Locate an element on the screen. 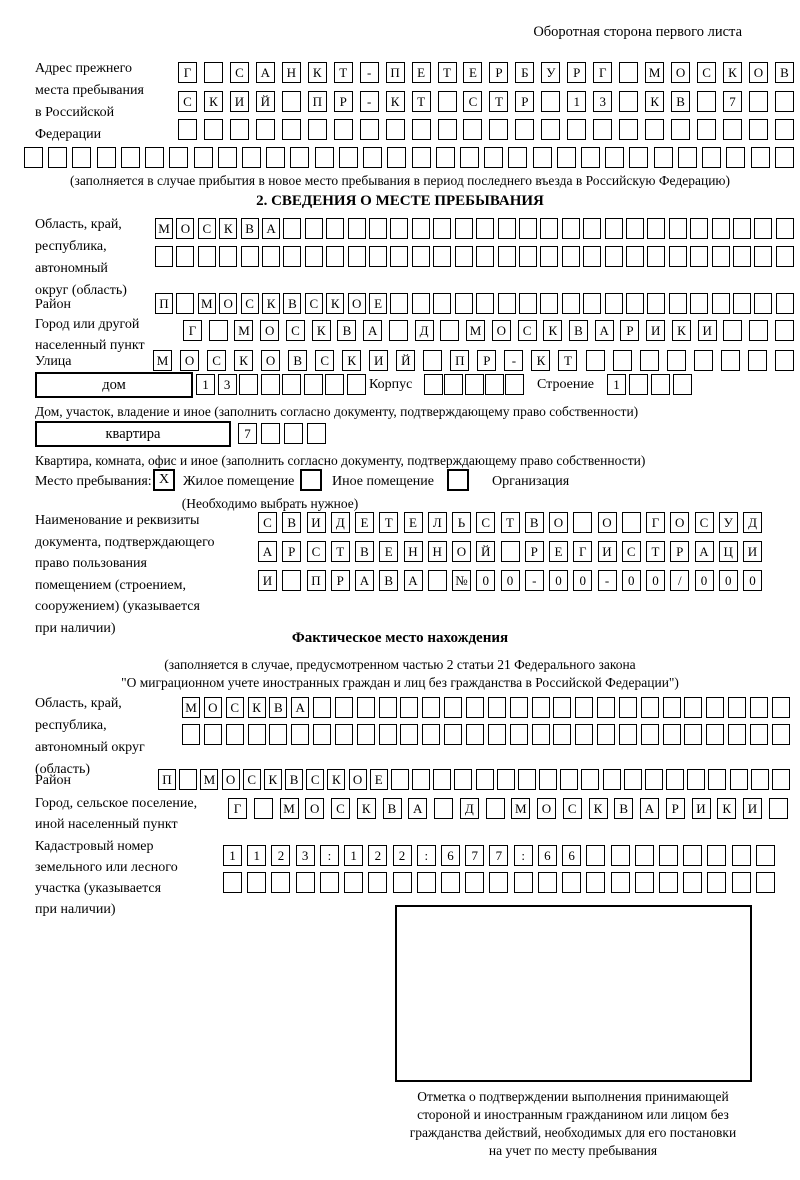 The height and width of the screenshot is (1180, 800). char-cell: 1 is located at coordinates (577, 101).